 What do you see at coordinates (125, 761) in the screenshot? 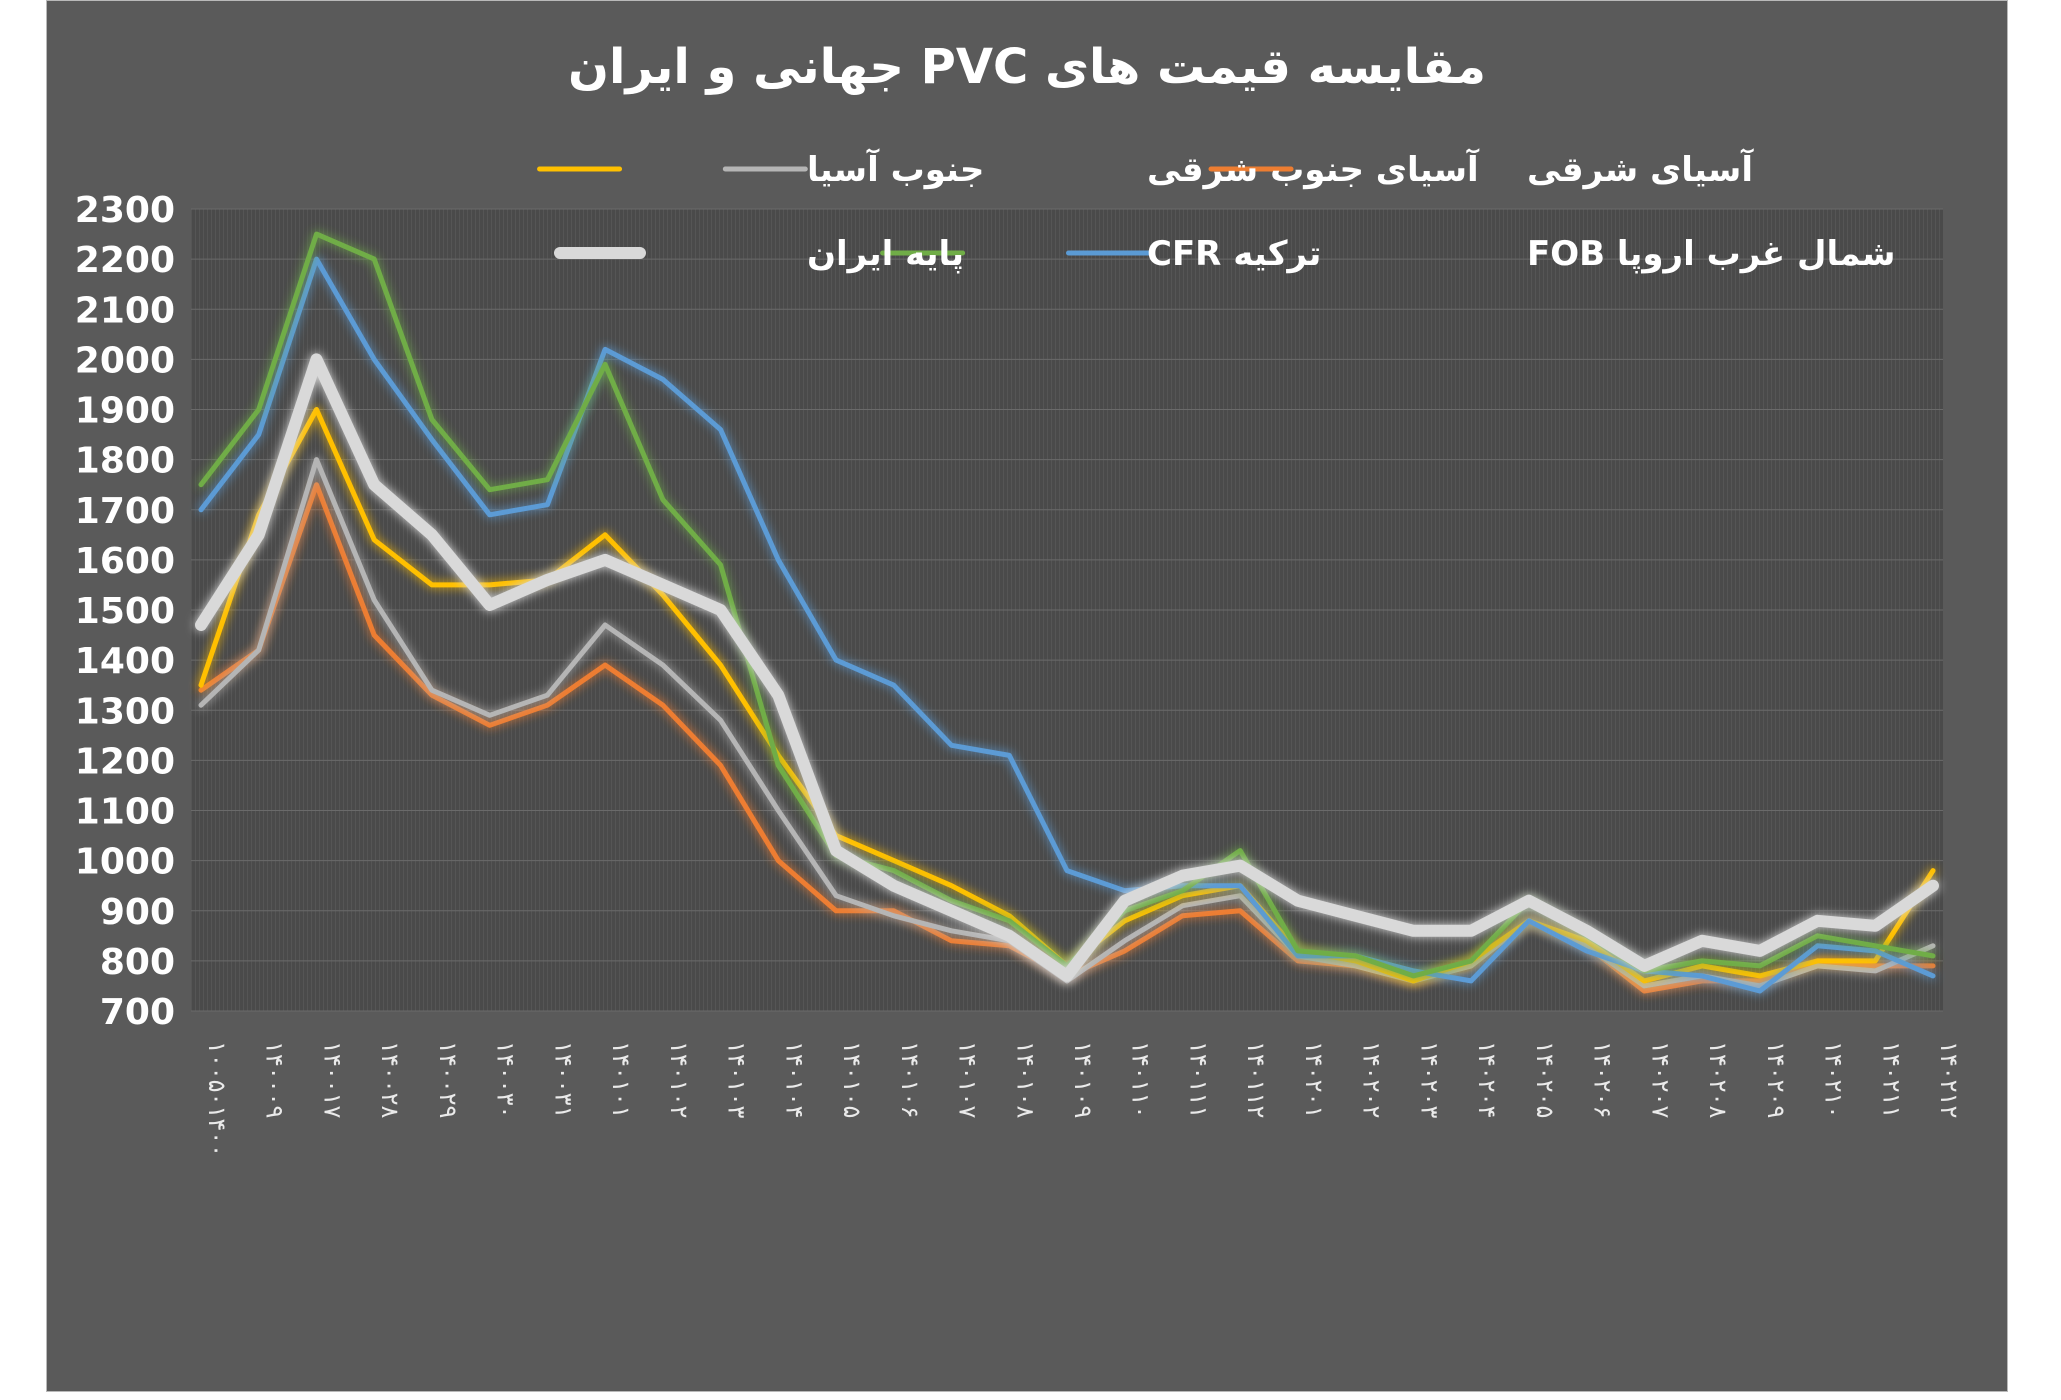
I see `y-tick-label: 1200` at bounding box center [125, 761].